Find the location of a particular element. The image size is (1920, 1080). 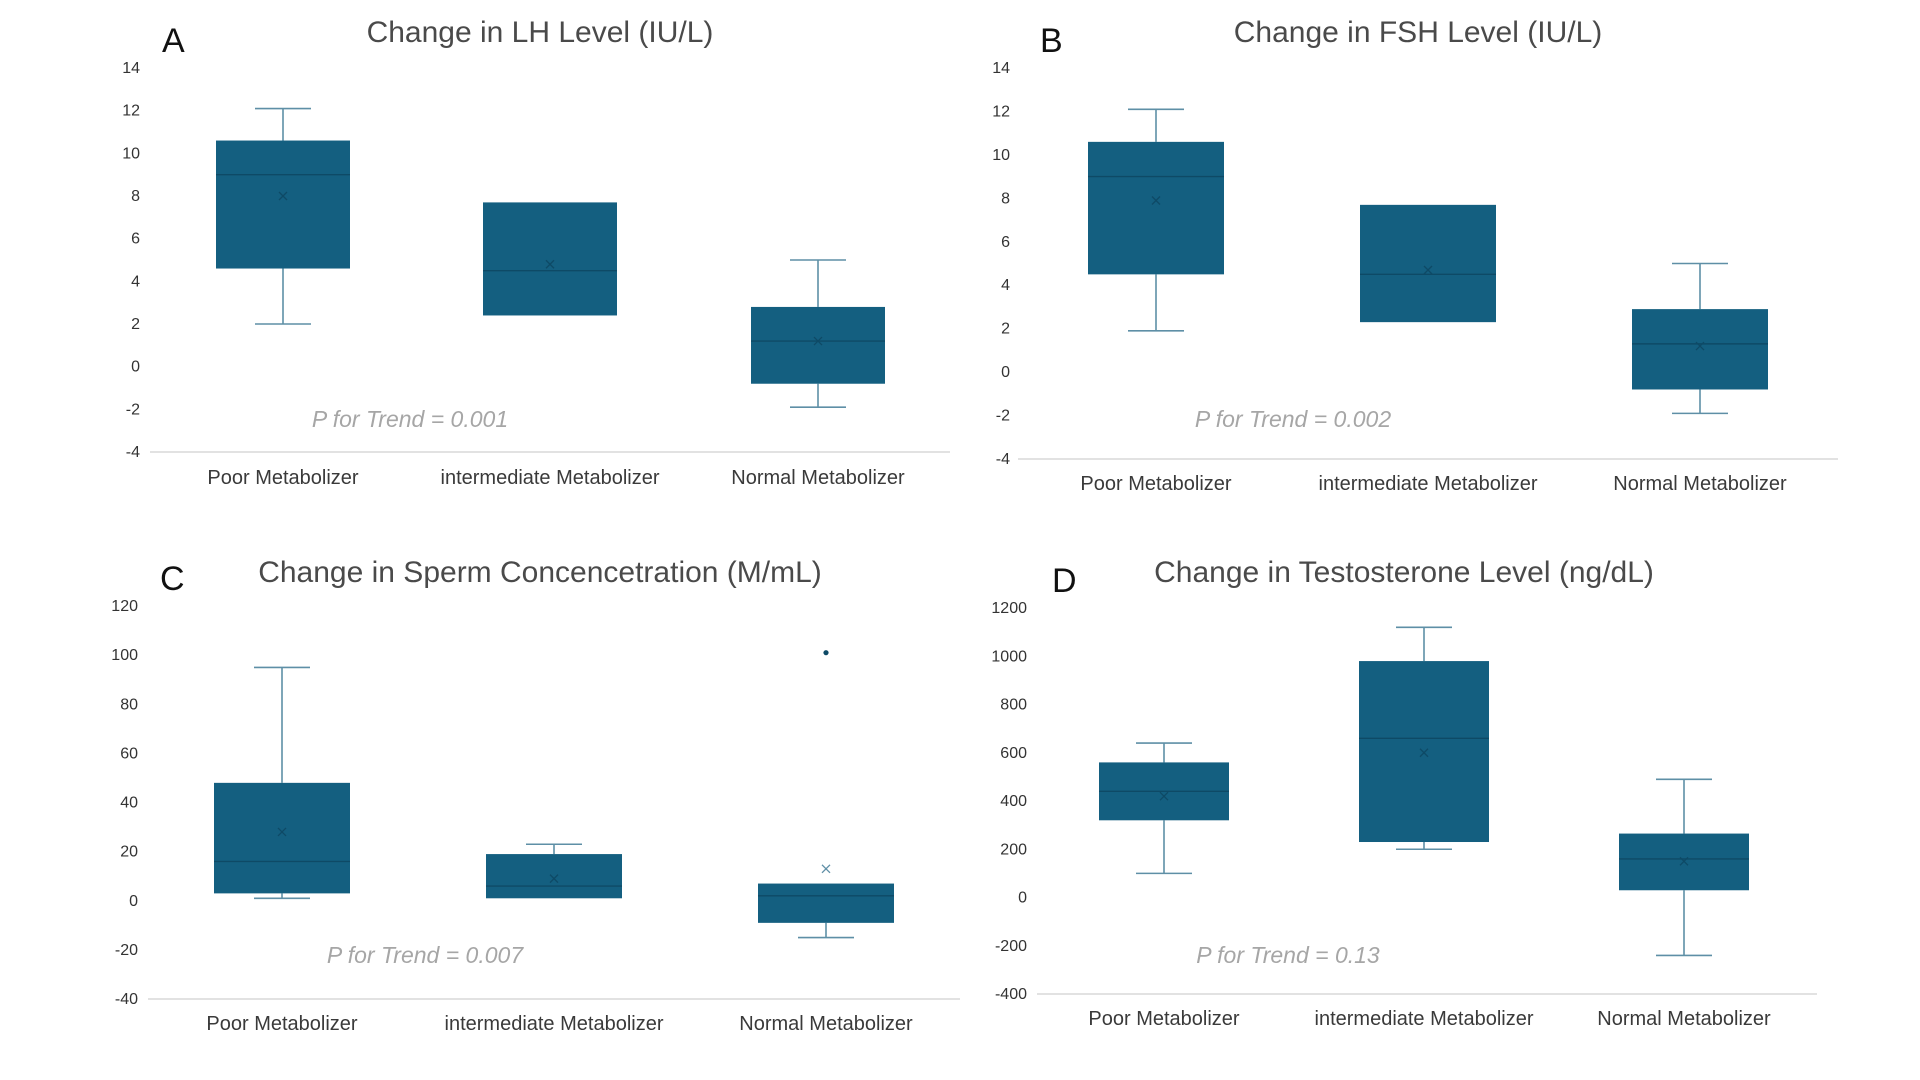

y-tick-label-c-7: 100 is located at coordinates (124, 655).